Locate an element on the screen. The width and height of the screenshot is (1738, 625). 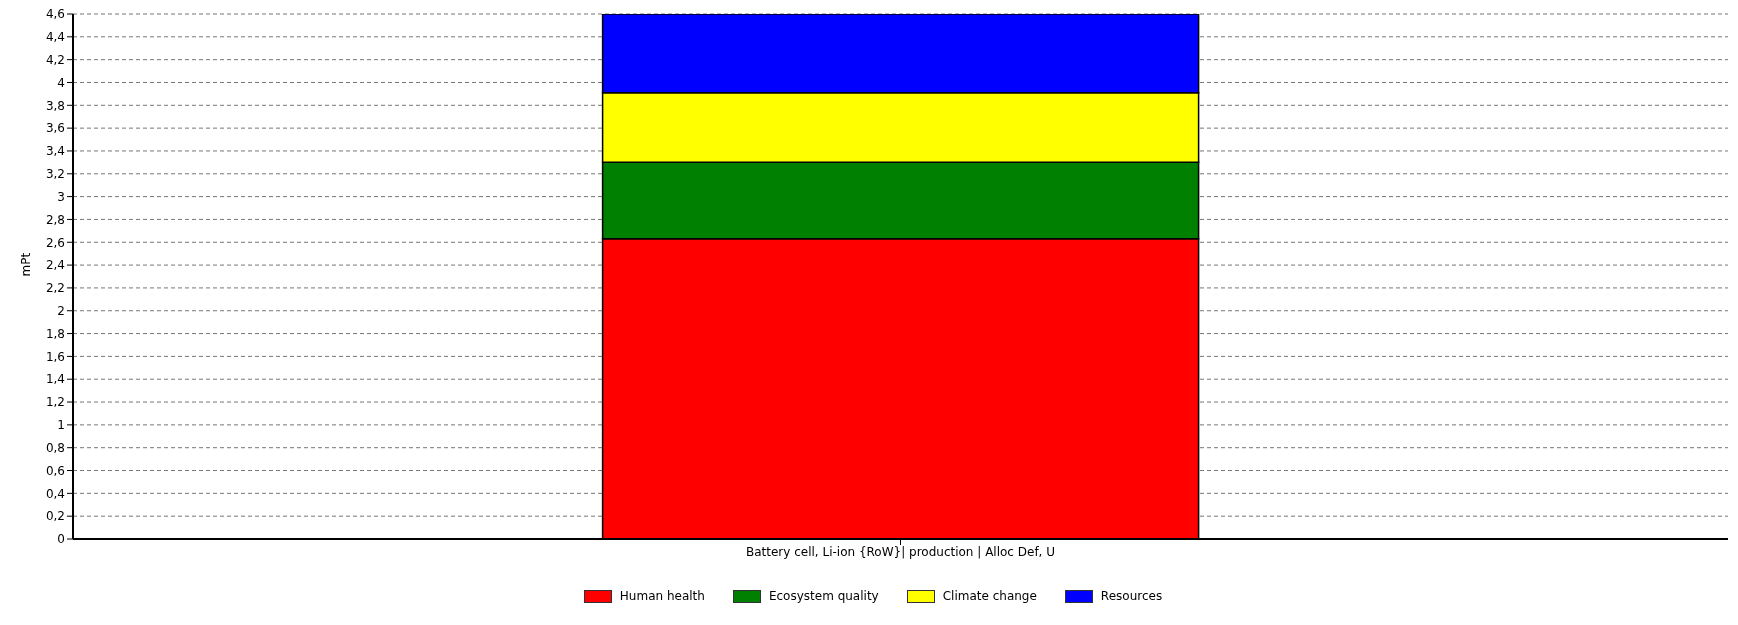
y-axis-title: mPt is located at coordinates (26, 264).